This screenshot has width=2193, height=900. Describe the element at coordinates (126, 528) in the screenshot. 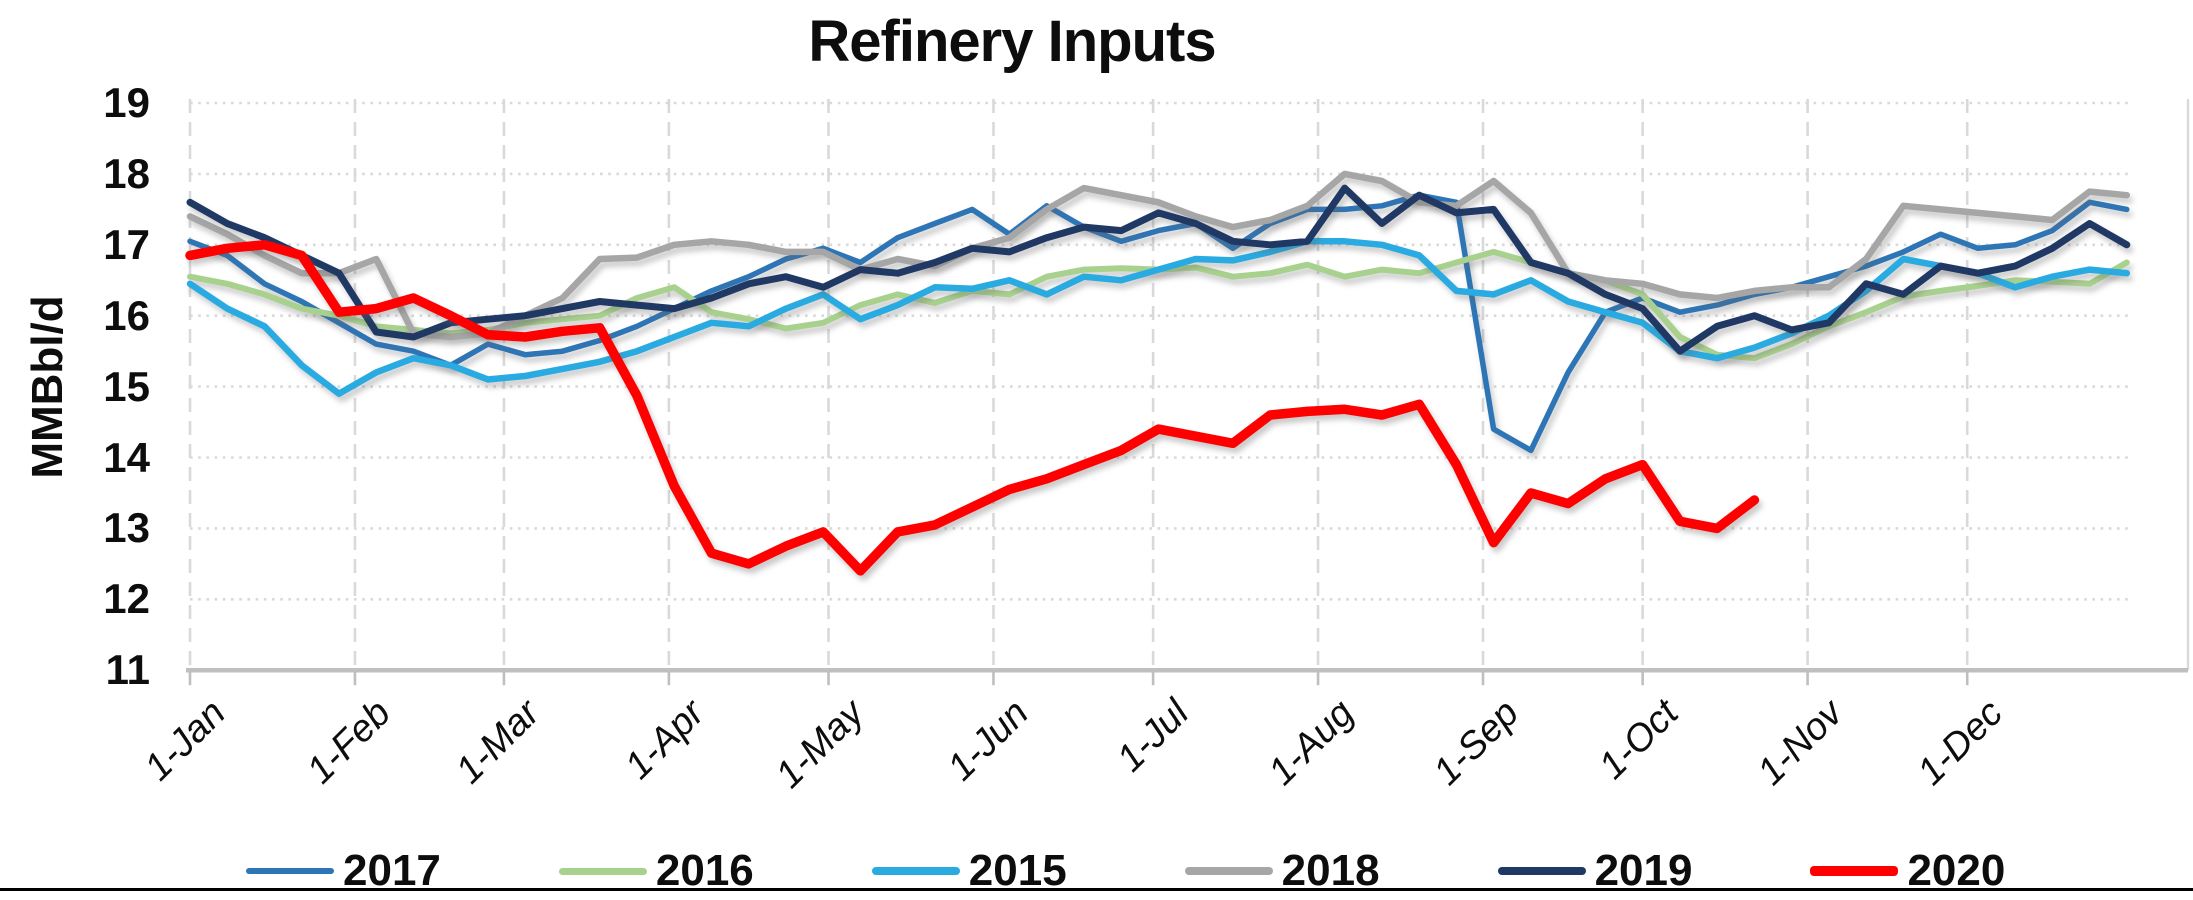

I see `y-tick-label-13: 13` at that location.